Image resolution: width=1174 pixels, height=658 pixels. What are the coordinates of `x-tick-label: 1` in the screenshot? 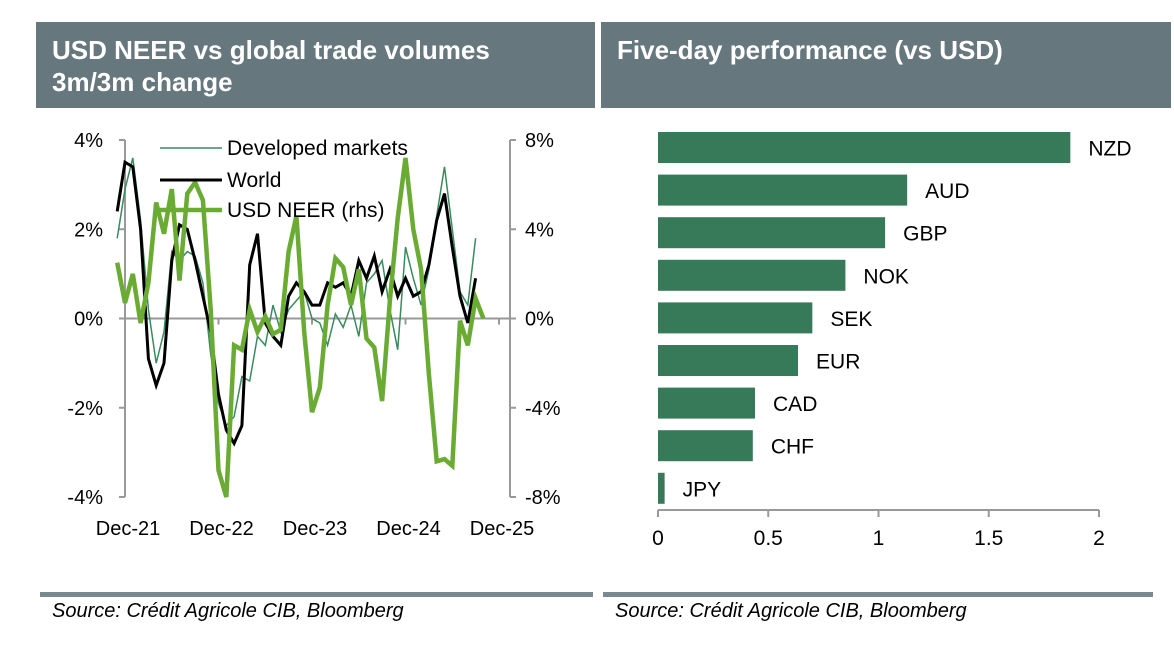 It's located at (879, 538).